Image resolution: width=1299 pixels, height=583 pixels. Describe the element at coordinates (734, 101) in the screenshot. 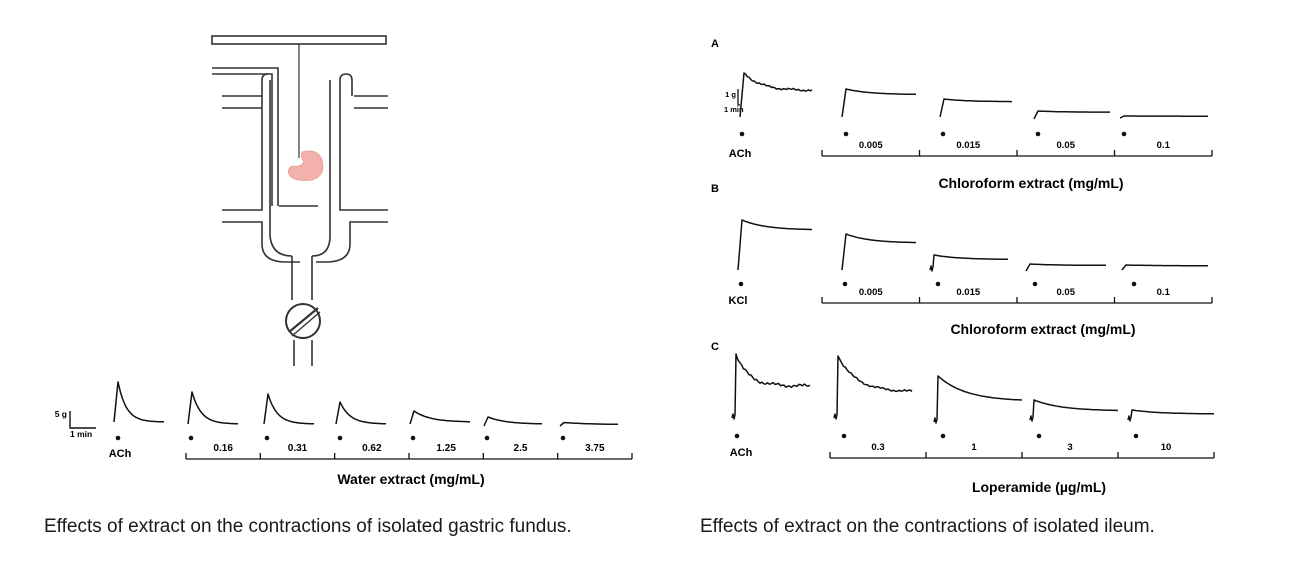

I see `scale-bar-a: 1 g 1 min` at that location.